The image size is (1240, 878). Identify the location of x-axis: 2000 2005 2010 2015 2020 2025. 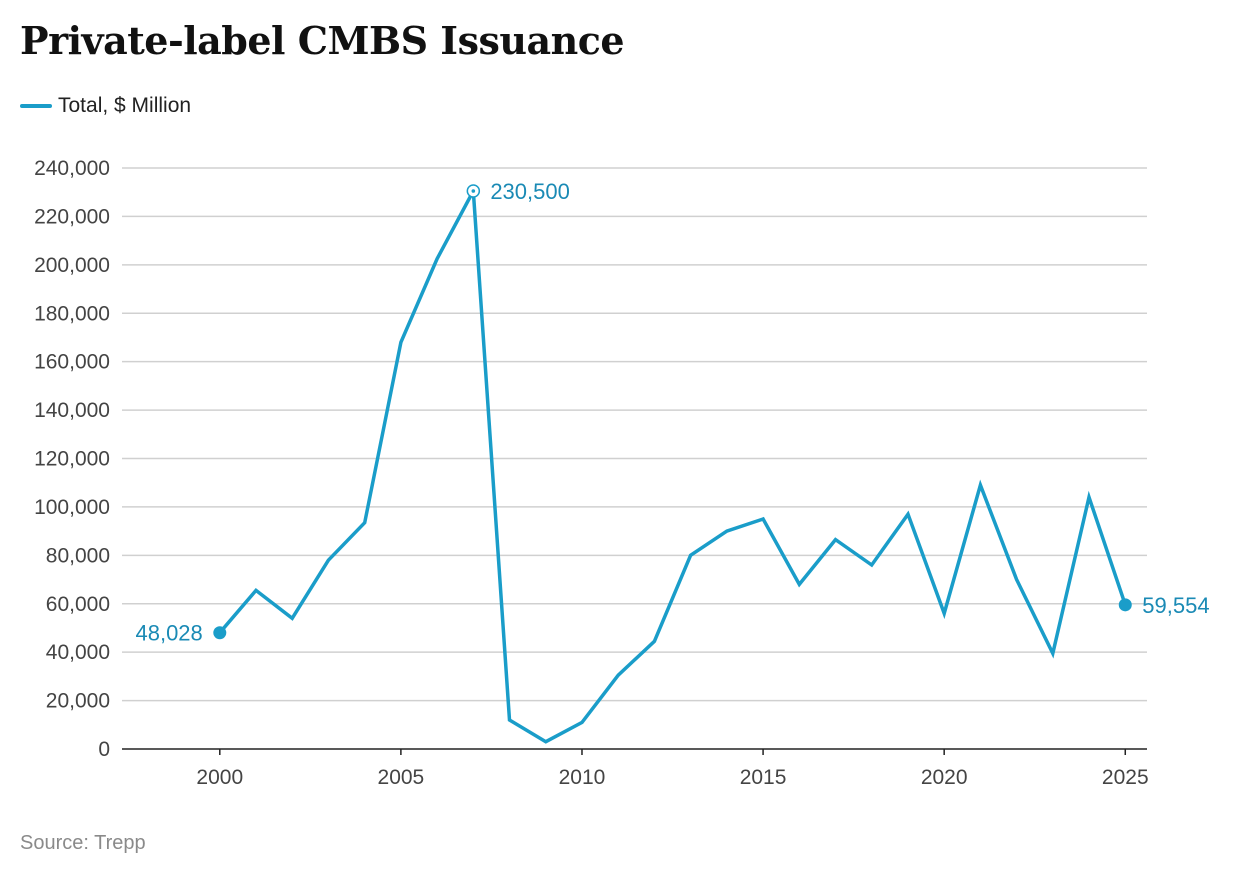
(635, 768).